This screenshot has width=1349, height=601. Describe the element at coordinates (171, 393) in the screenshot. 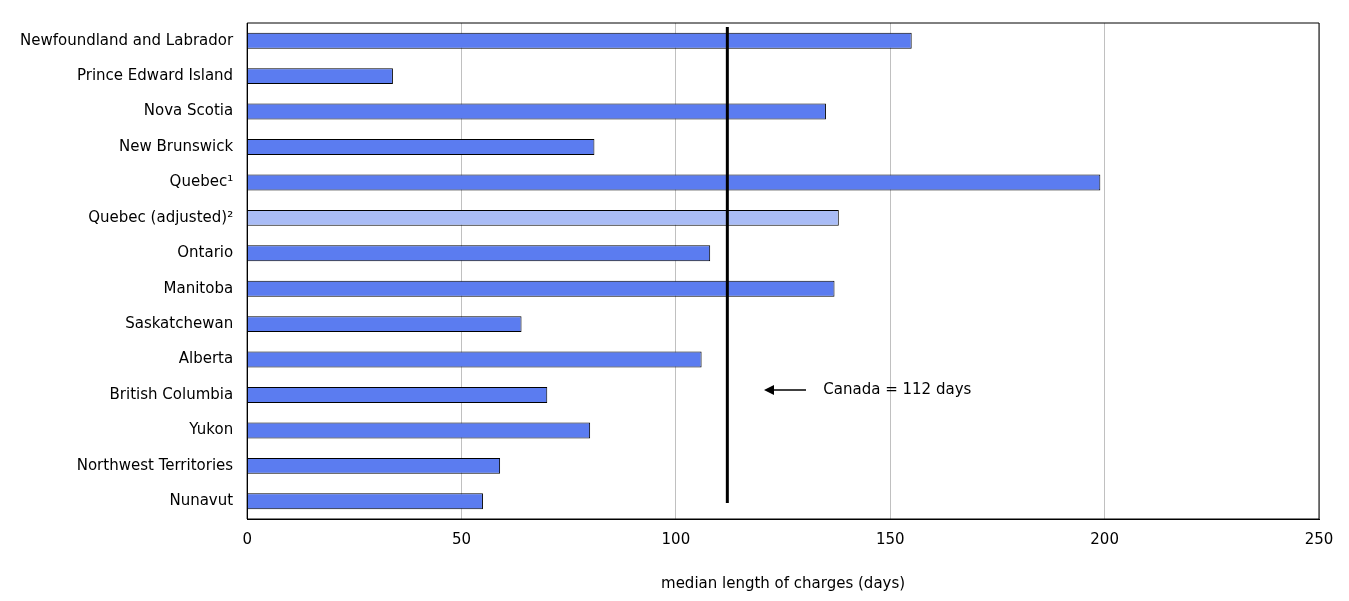

I see `y-tick-label: British Columbia` at that location.